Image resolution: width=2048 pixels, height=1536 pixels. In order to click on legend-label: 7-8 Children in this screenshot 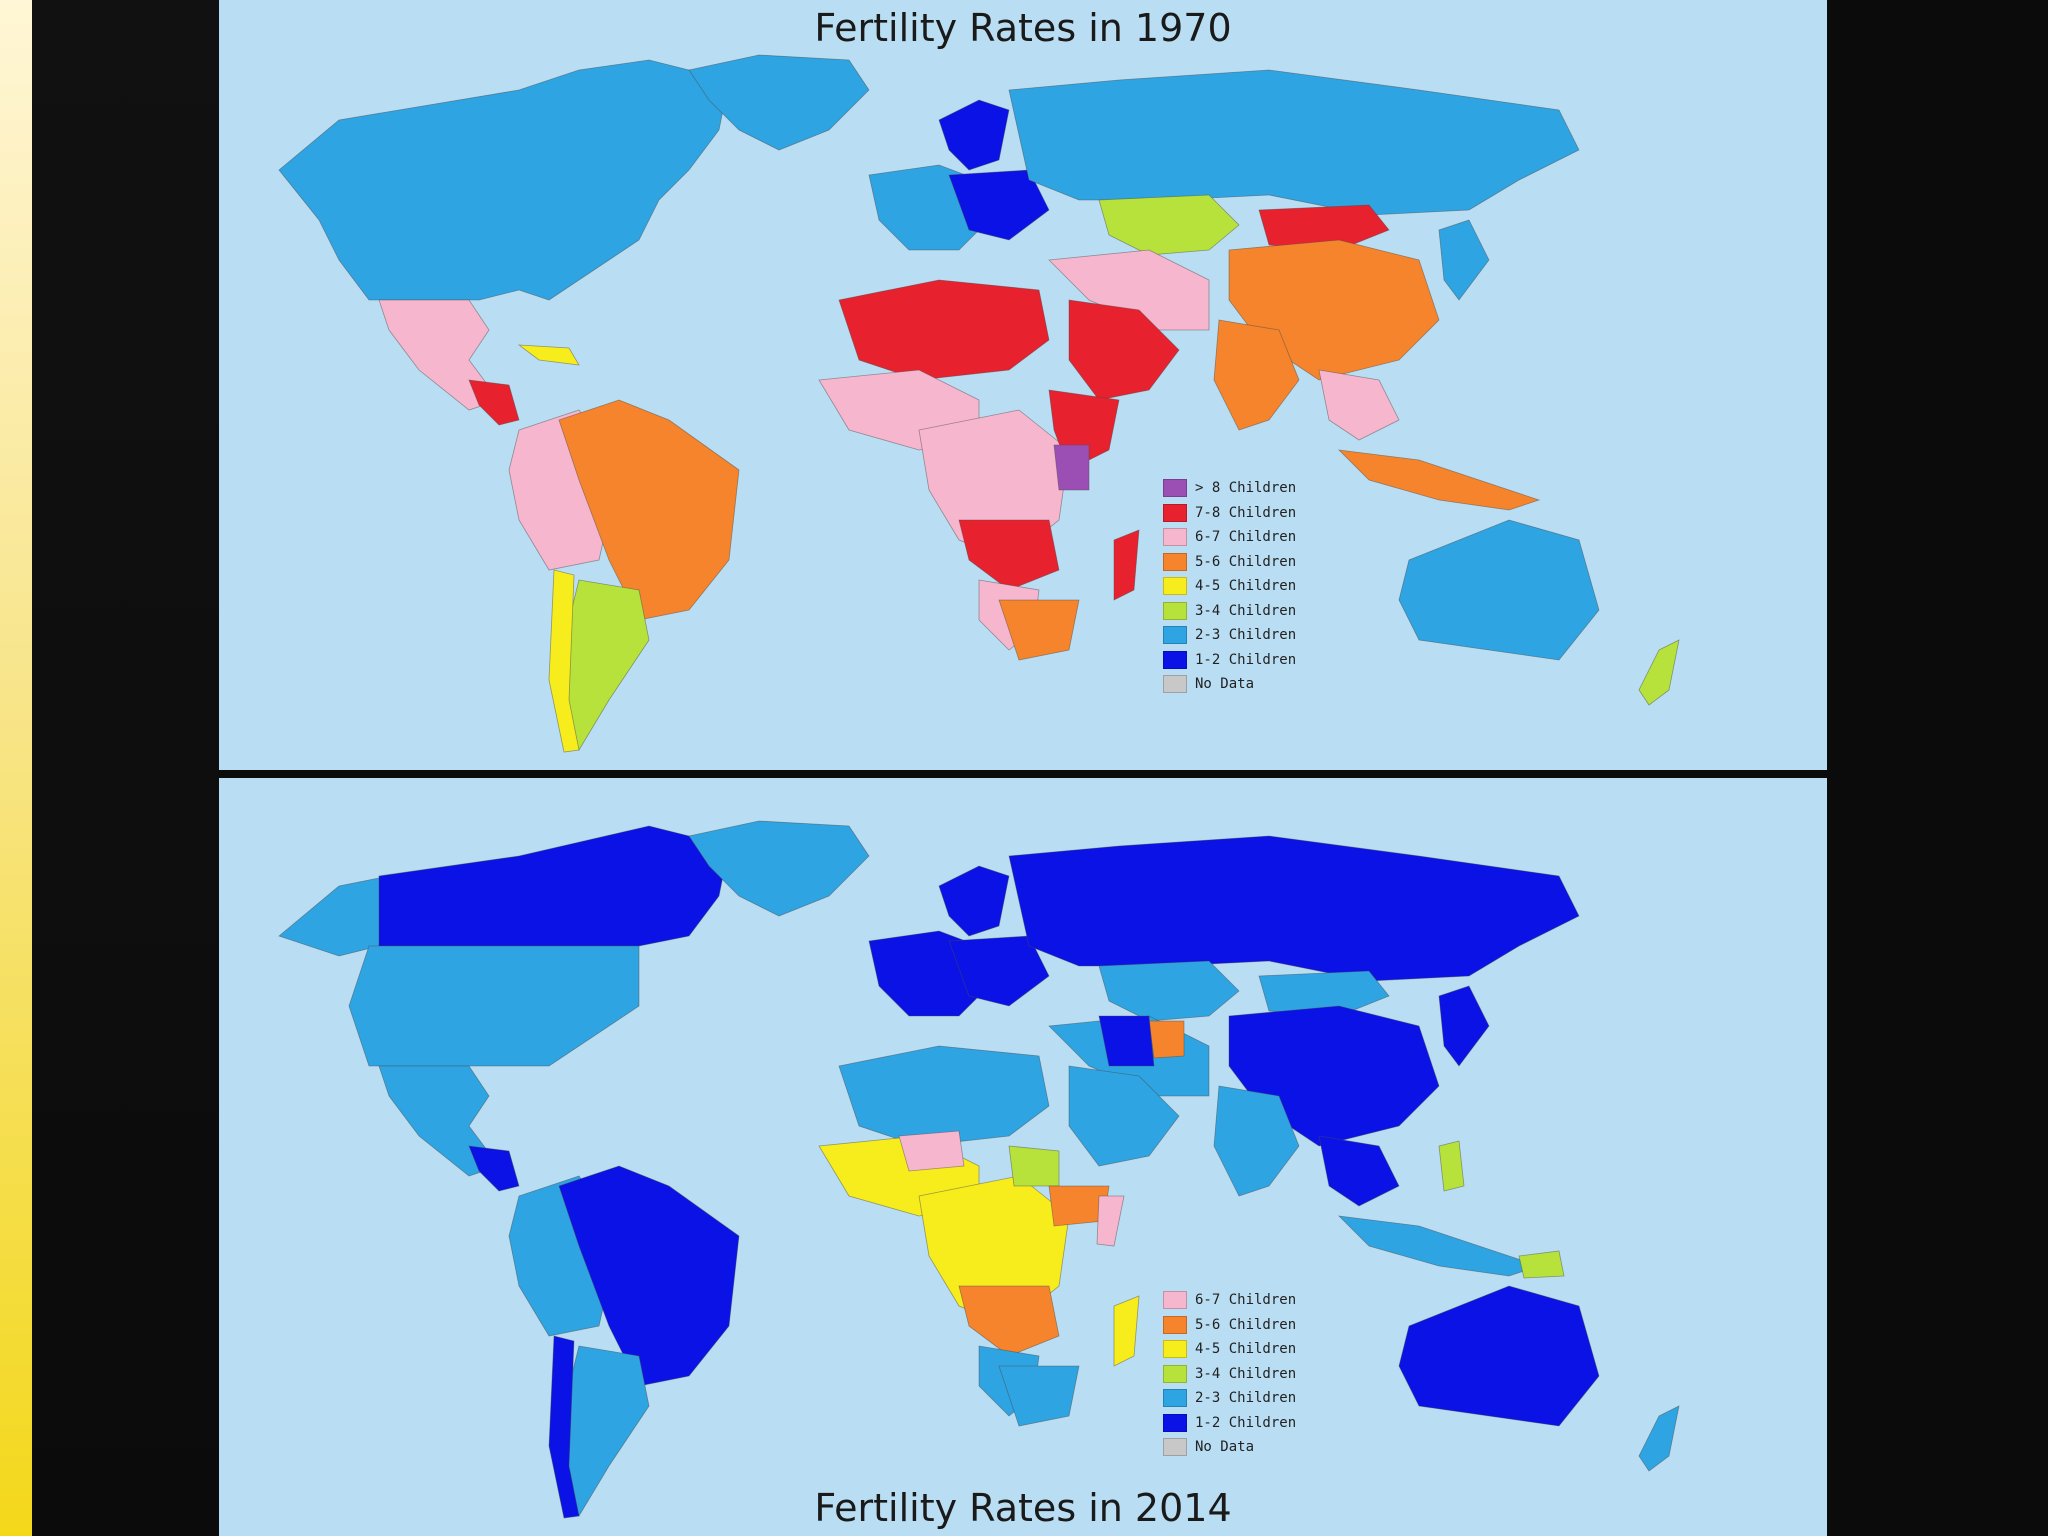, I will do `click(1246, 512)`.